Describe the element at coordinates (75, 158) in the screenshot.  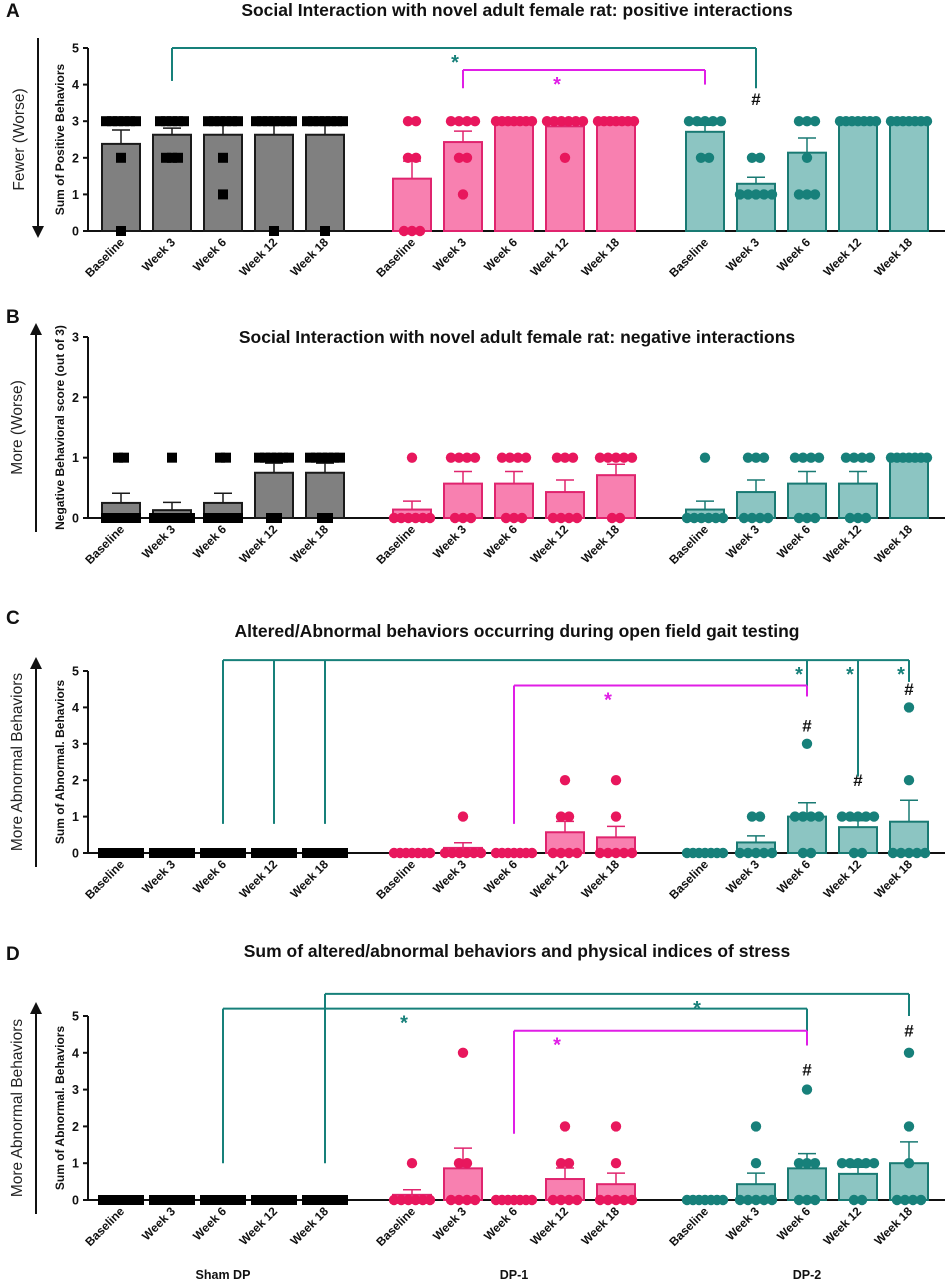
I see `y-tick-label: 2` at that location.